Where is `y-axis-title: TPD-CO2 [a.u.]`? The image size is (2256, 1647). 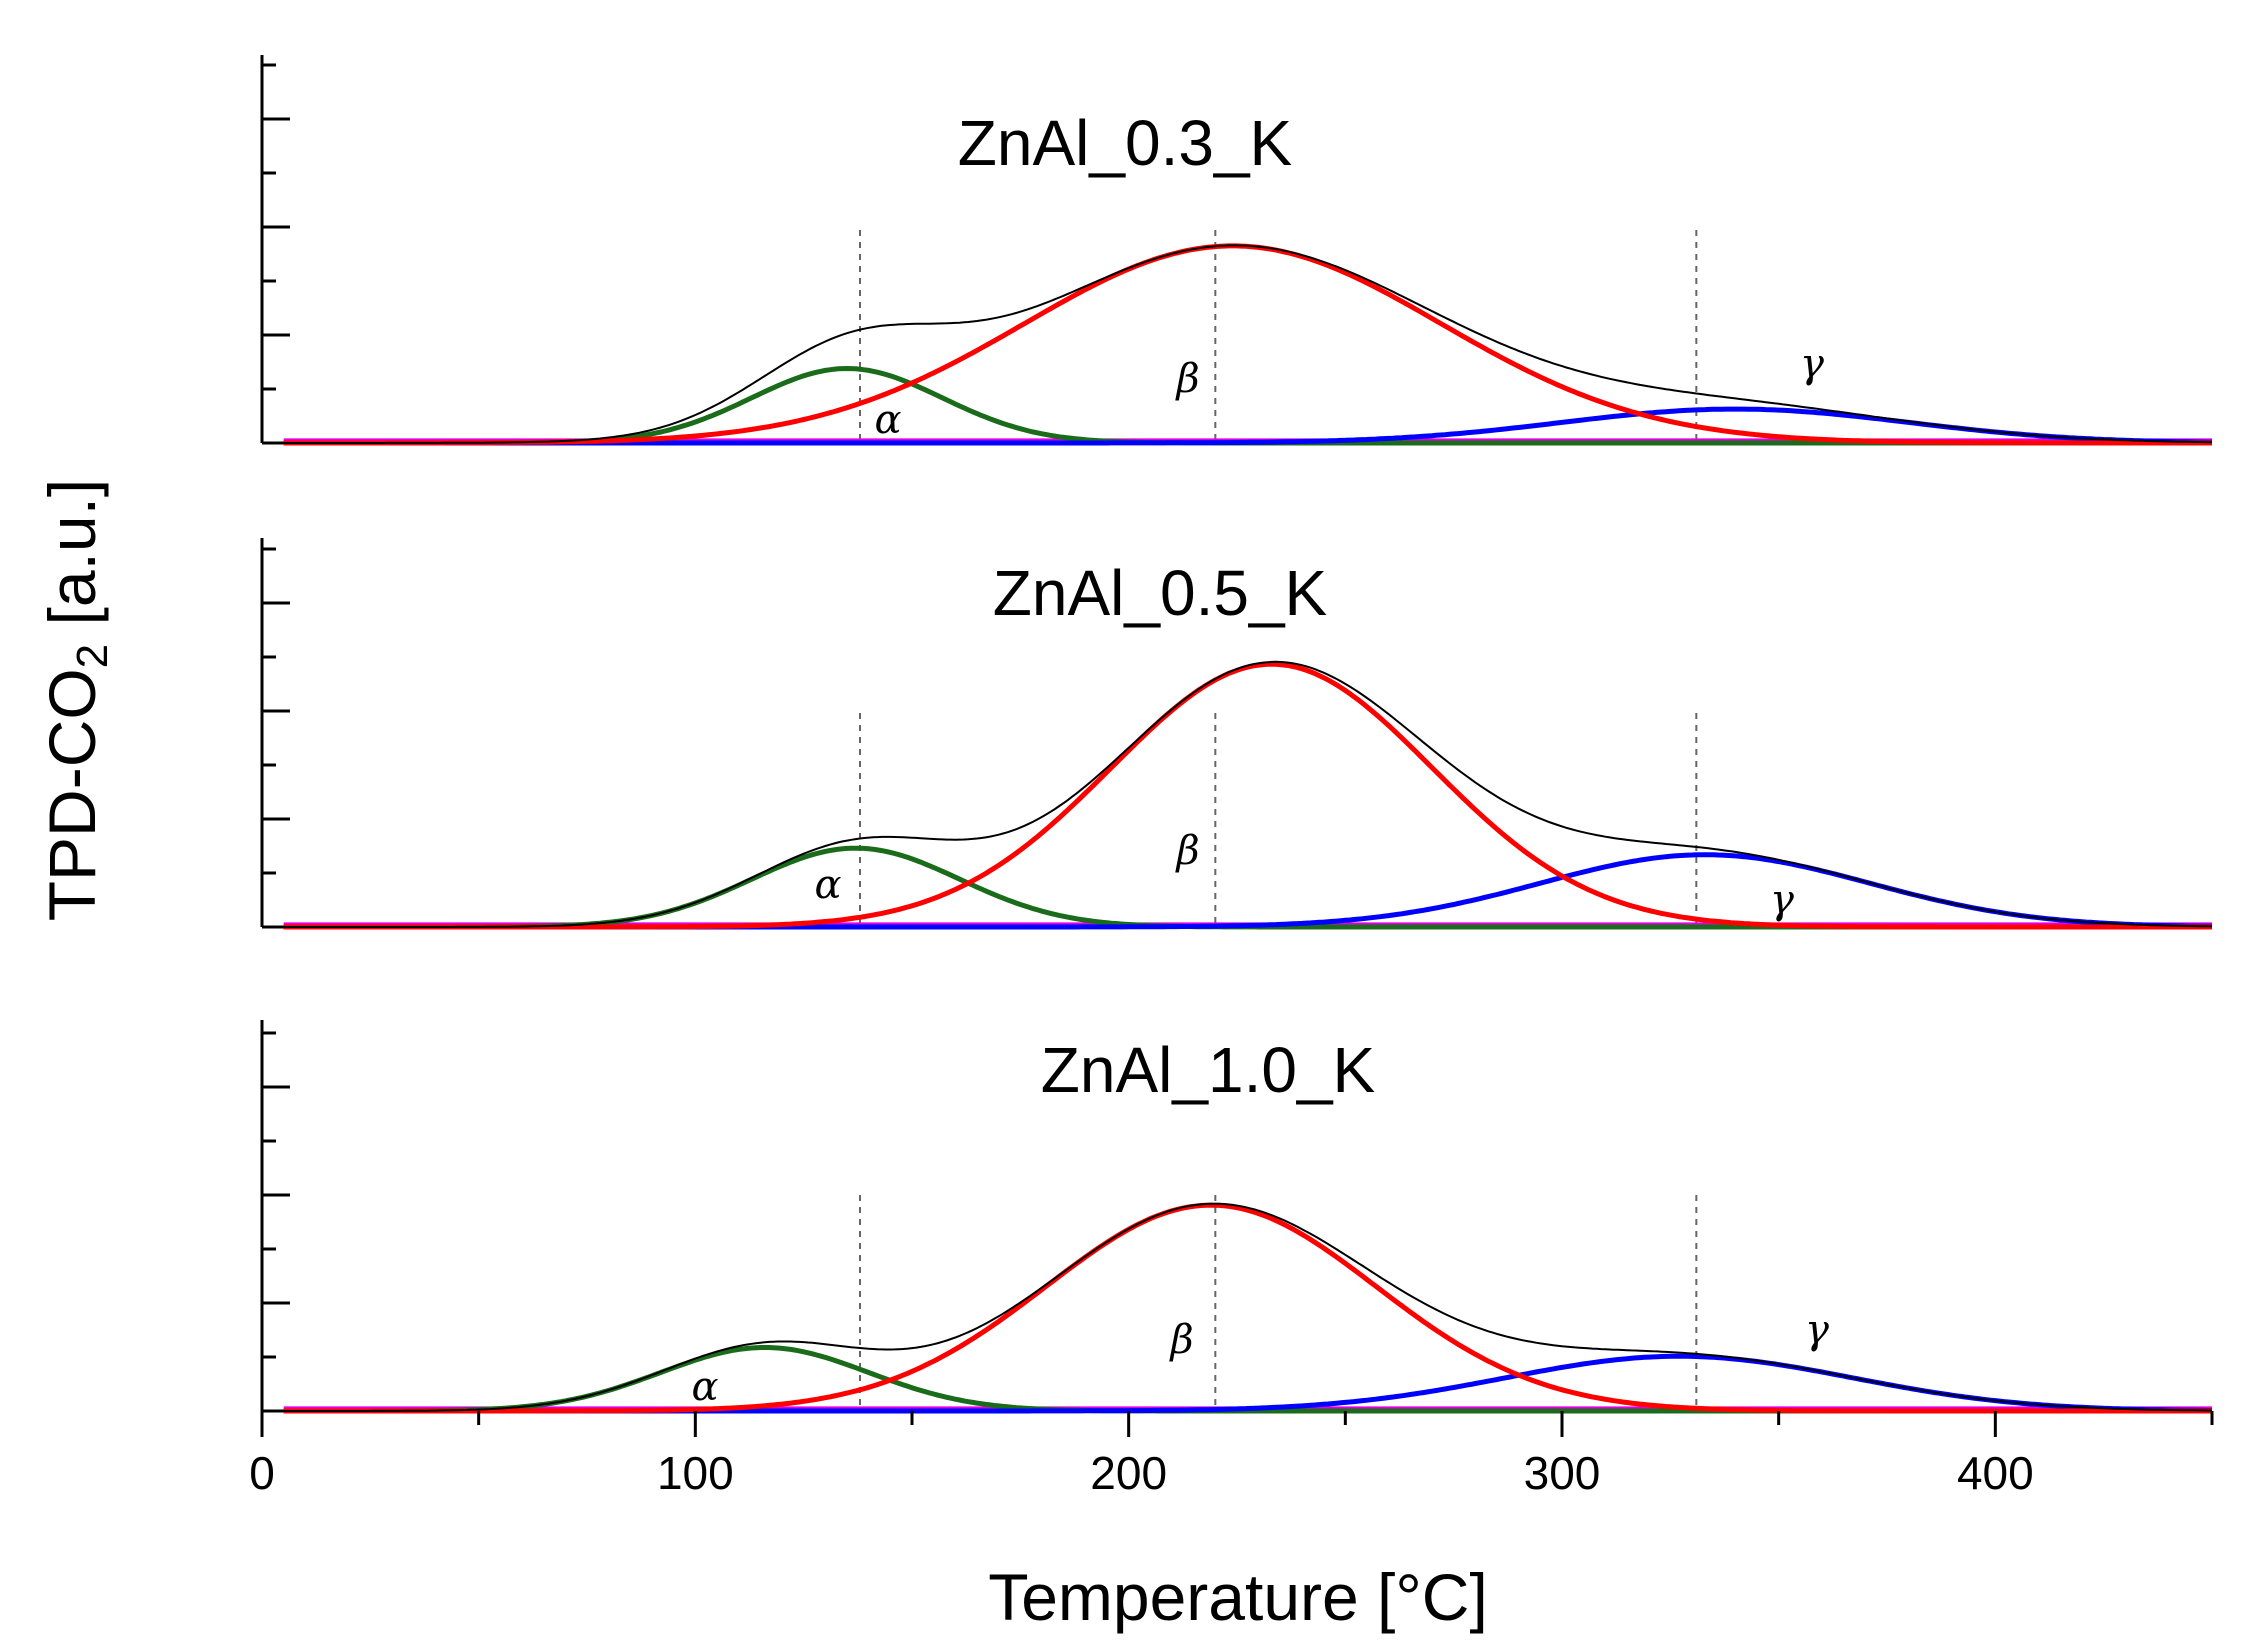
y-axis-title: TPD-CO2 [a.u.] is located at coordinates (76, 700).